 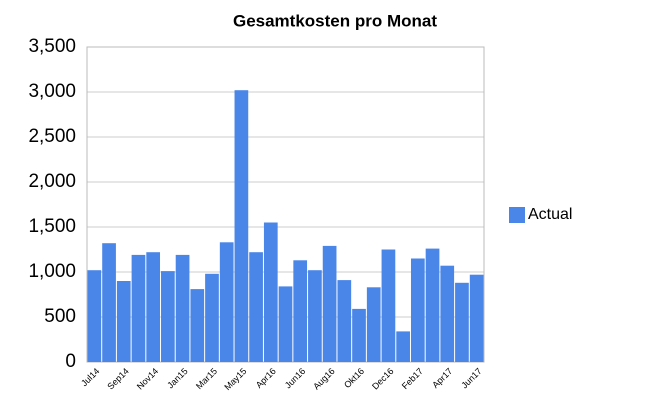 I want to click on y-tick-label: 2,000, so click(x=52, y=181).